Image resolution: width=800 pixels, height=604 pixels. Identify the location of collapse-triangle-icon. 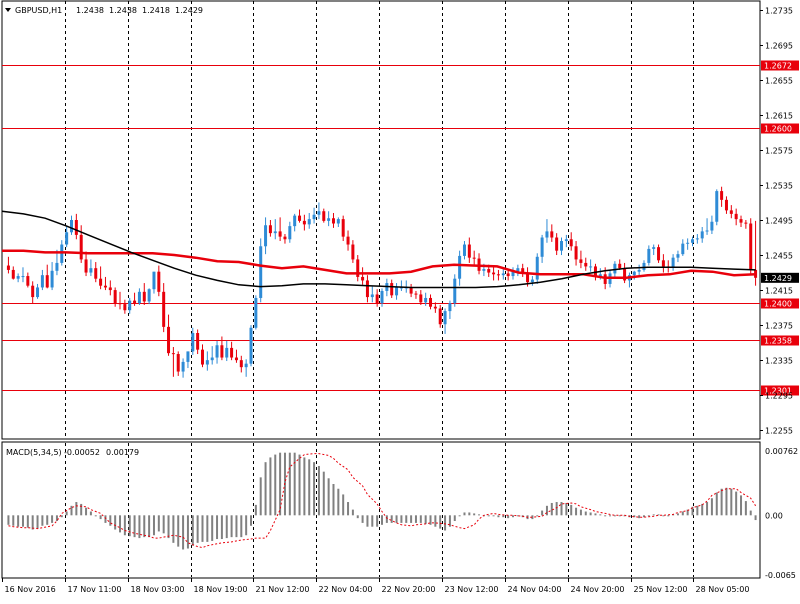
(8, 10).